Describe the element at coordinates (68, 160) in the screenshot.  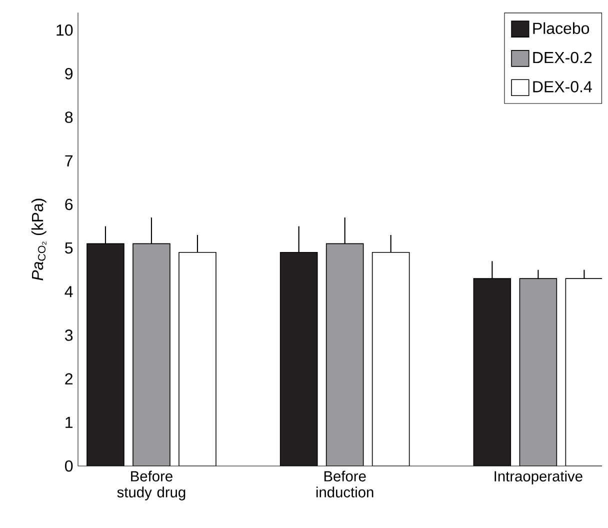
I see `y-tick-label: 7` at that location.